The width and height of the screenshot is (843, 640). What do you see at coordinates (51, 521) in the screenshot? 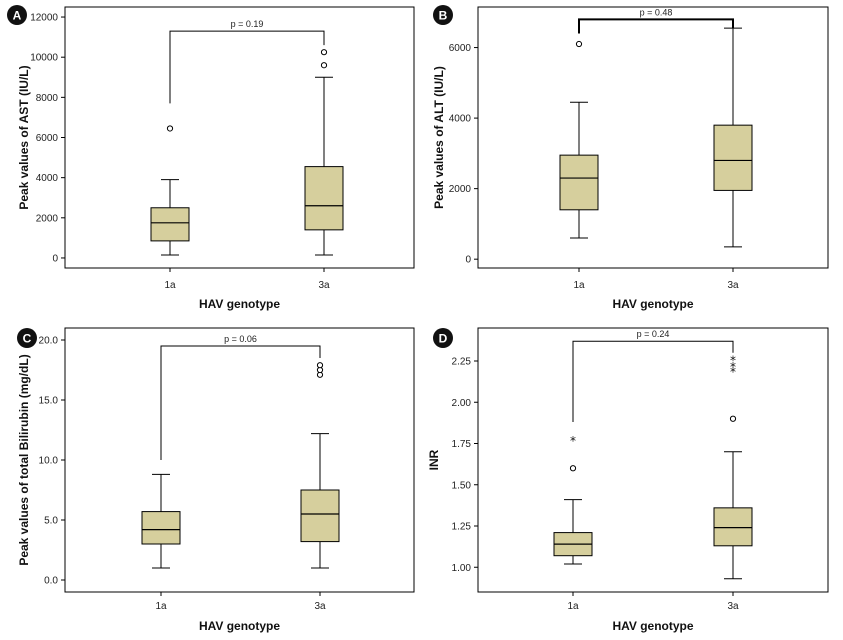
I see `y-tick-label: 5.0` at bounding box center [51, 521].